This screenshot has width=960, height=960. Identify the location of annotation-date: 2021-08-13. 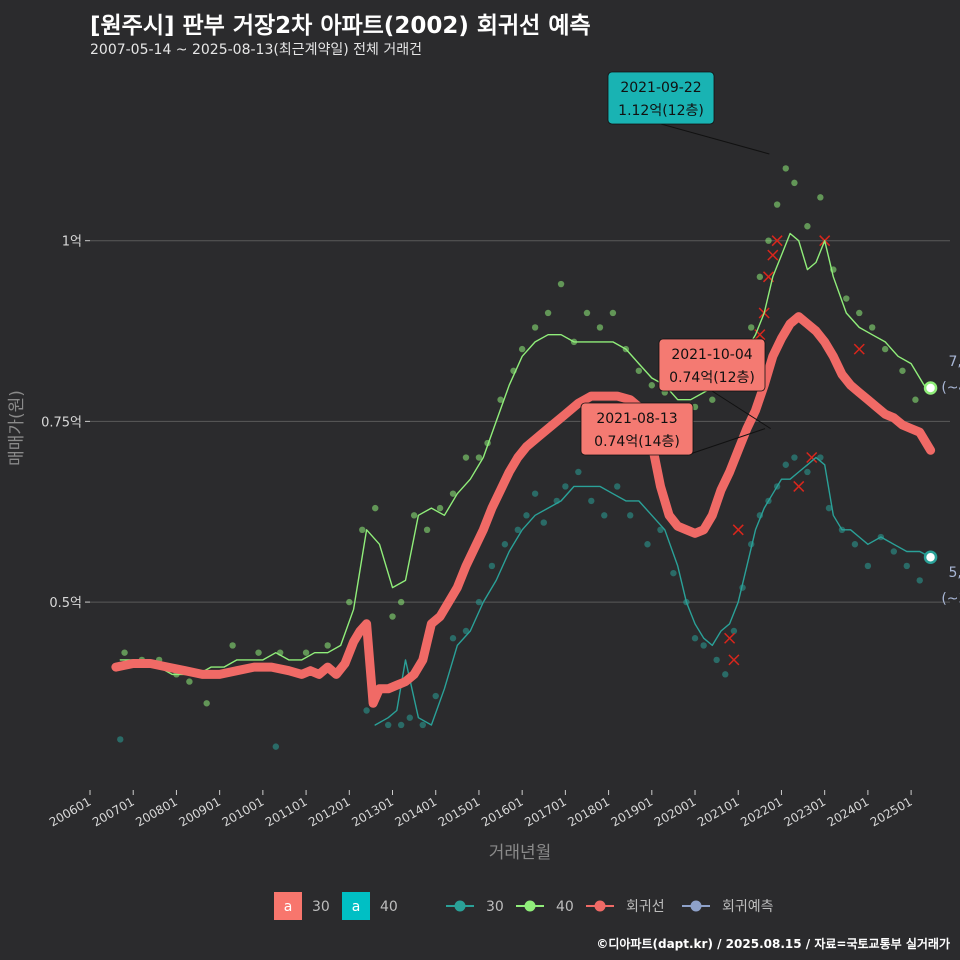
(636, 419).